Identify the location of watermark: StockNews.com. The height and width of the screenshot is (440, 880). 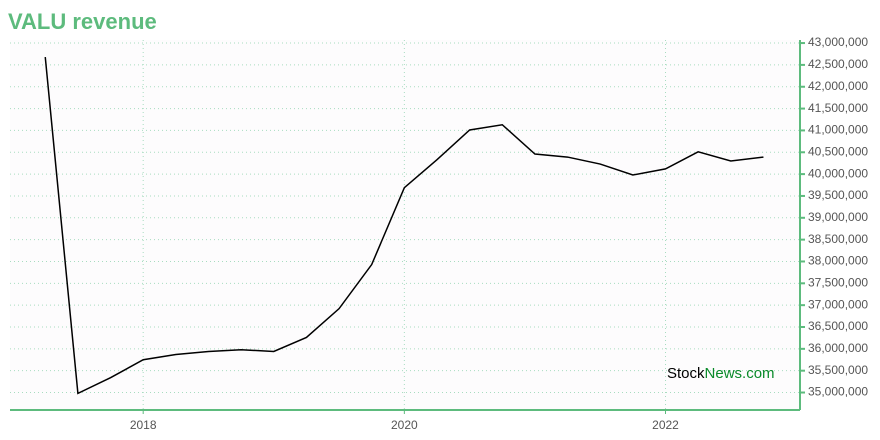
(721, 373).